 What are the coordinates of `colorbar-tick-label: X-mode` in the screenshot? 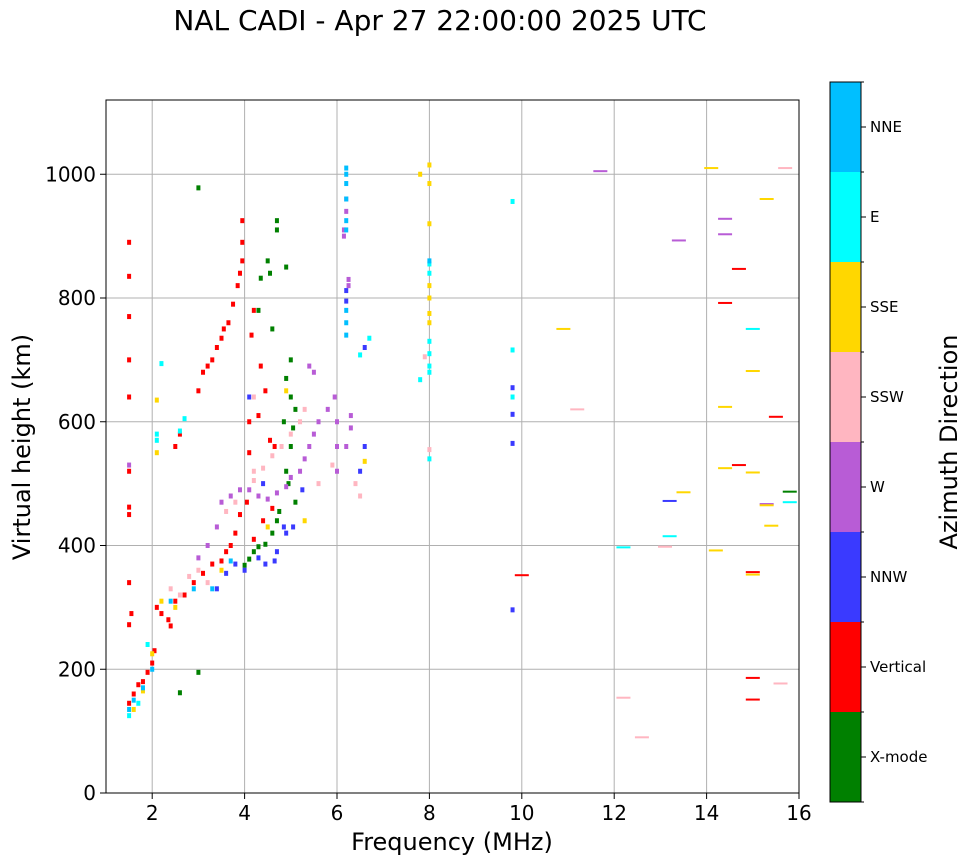 It's located at (898, 757).